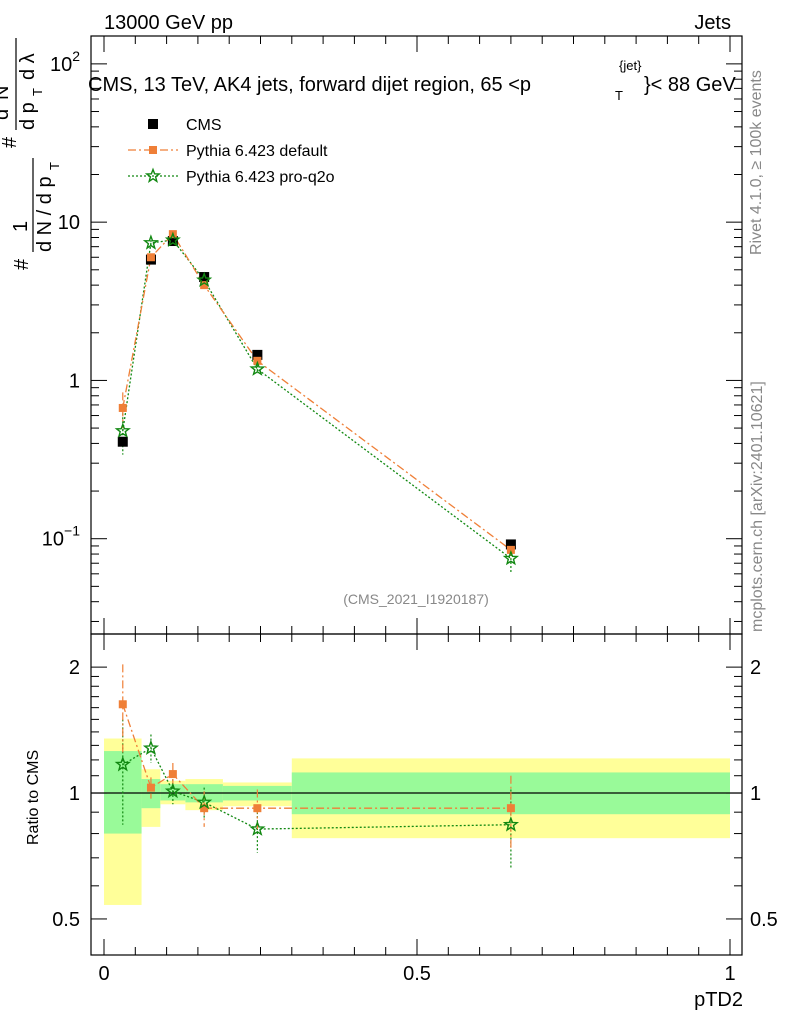 This screenshot has width=786, height=1024. I want to click on ylabel-den2-sub: T, so click(37, 92).